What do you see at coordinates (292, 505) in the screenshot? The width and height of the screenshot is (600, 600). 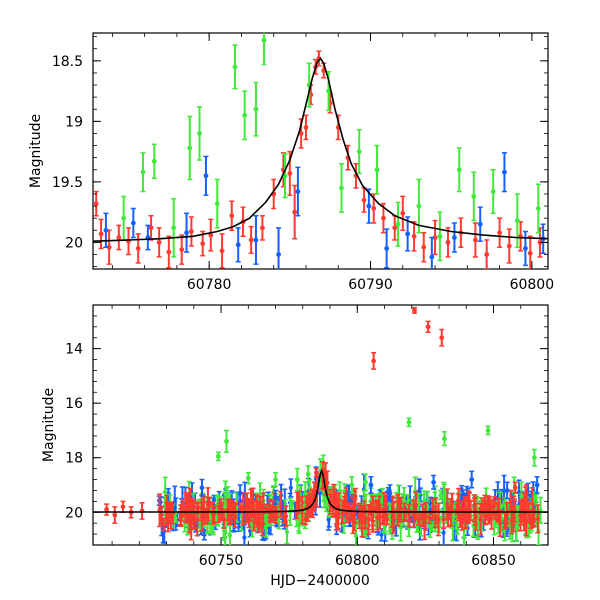 I see `bottom-band-point-green` at bounding box center [292, 505].